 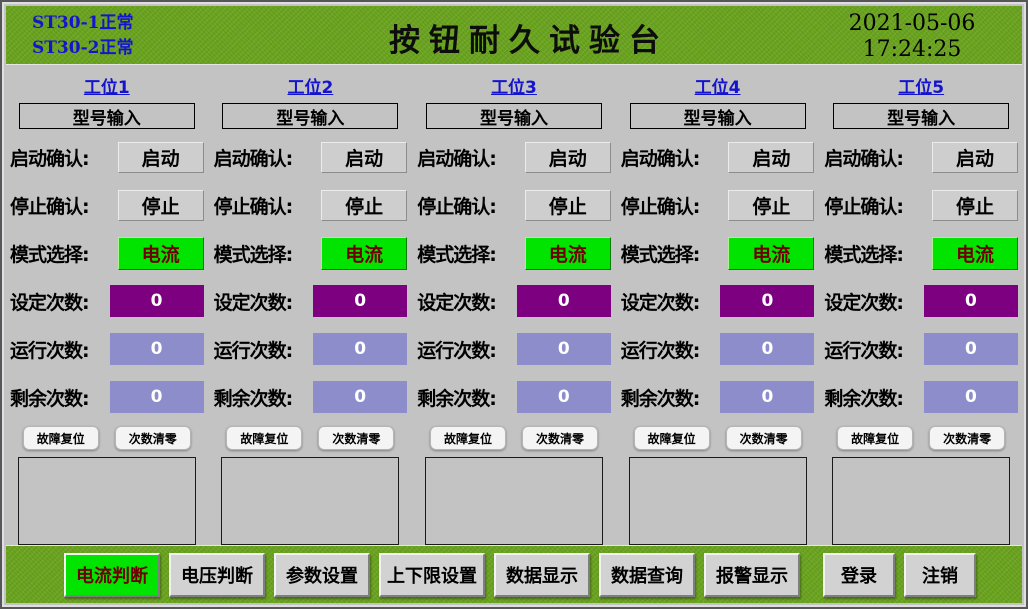 What do you see at coordinates (647, 574) in the screenshot?
I see `nav-data-query: 数据查询` at bounding box center [647, 574].